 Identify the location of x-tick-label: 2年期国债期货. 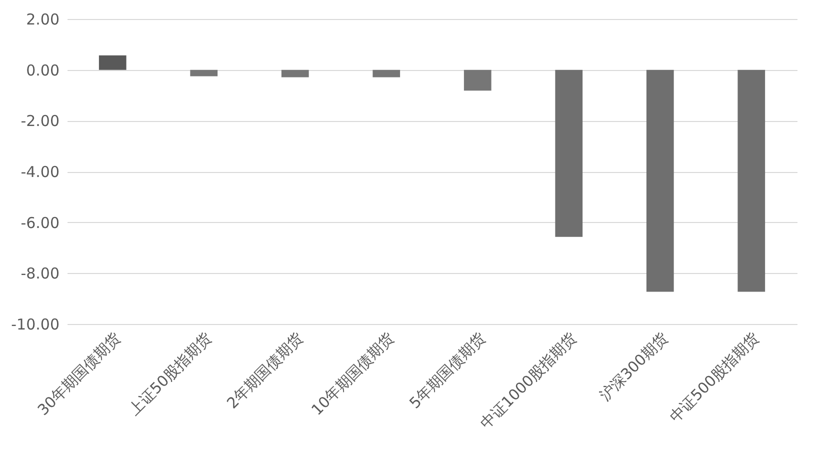
(264, 370).